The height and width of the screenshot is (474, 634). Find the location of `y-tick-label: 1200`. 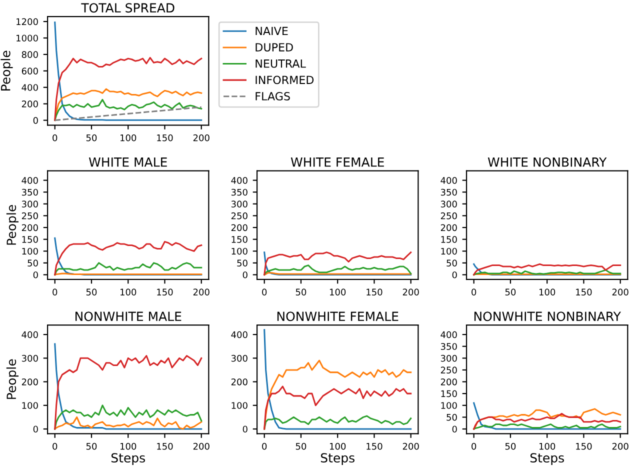

y-tick-label: 1200 is located at coordinates (27, 22).